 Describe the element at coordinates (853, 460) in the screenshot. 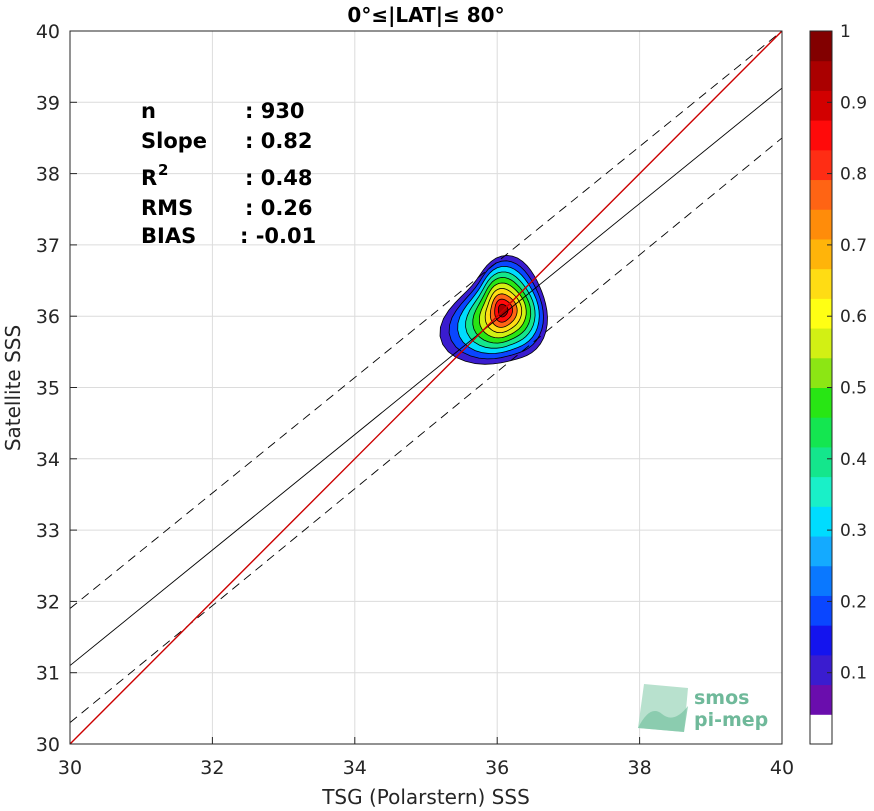

I see `colorbar-tick-label: 0.4` at that location.